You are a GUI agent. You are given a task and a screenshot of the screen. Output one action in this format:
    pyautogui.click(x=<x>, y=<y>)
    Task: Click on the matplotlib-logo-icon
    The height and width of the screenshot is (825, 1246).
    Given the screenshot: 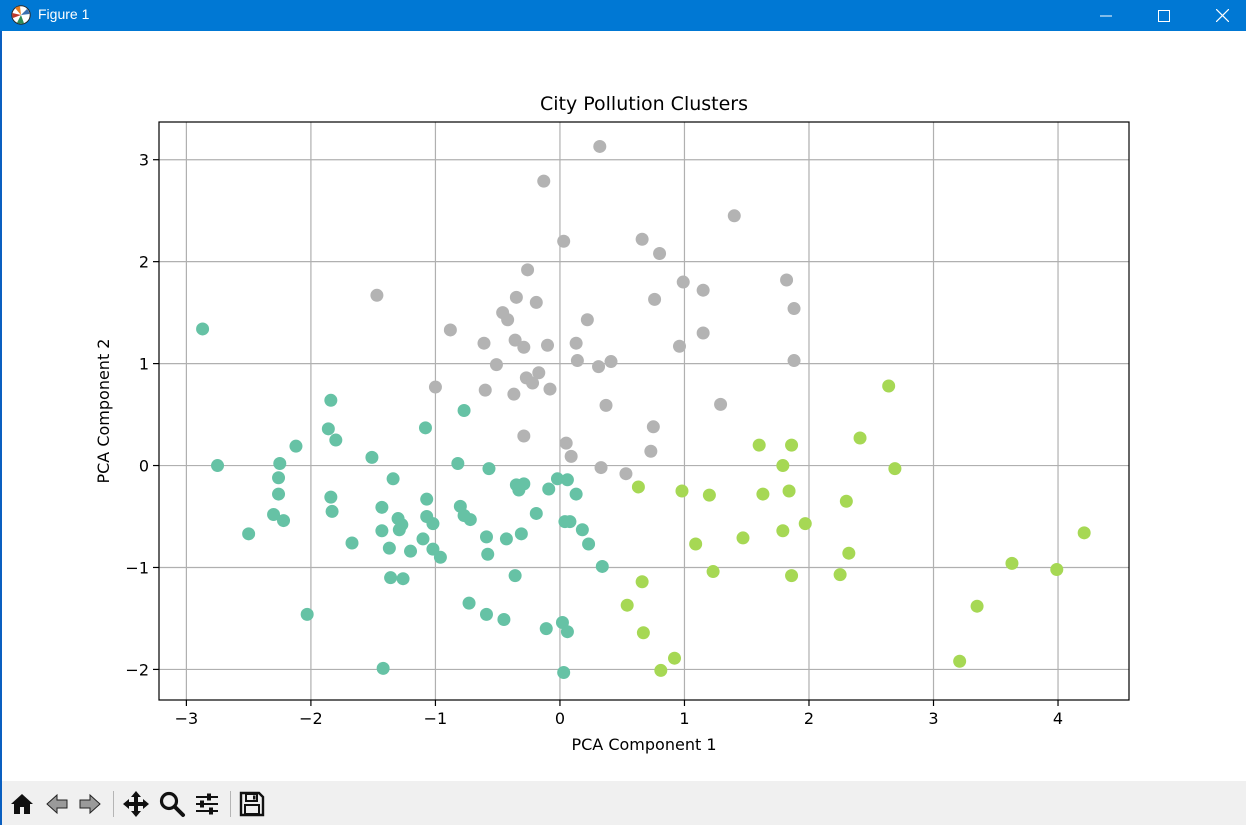 What is the action you would take?
    pyautogui.click(x=21, y=15)
    